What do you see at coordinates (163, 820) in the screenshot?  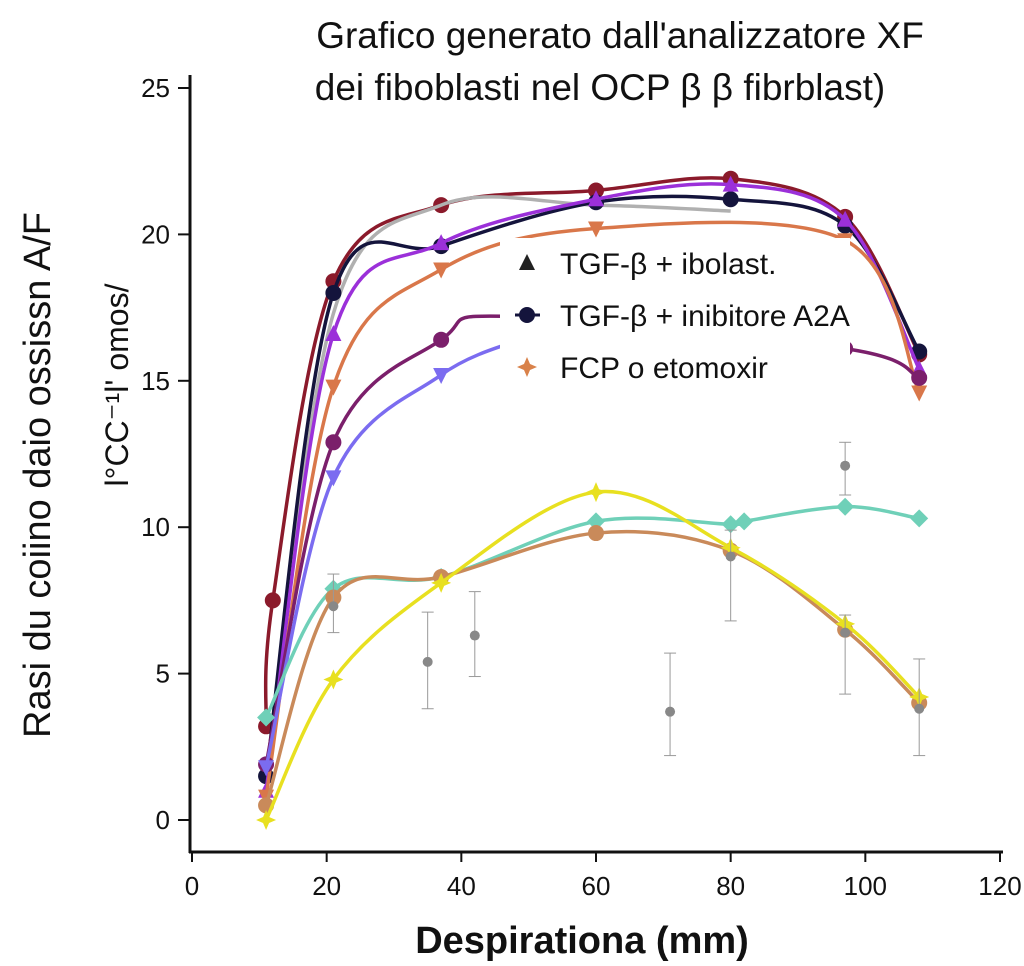 I see `y-tick-label: 0` at bounding box center [163, 820].